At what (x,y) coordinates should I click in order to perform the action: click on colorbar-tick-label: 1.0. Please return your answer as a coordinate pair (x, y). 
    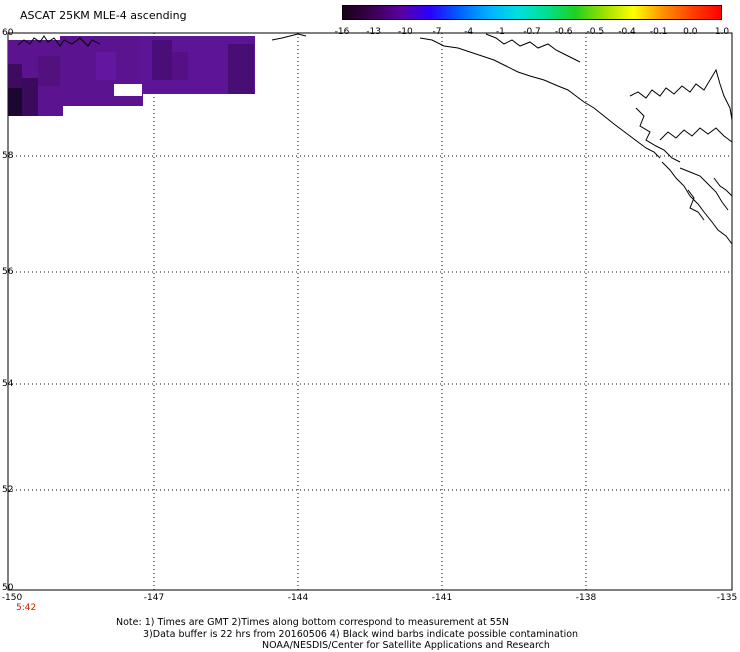
    Looking at the image, I should click on (722, 32).